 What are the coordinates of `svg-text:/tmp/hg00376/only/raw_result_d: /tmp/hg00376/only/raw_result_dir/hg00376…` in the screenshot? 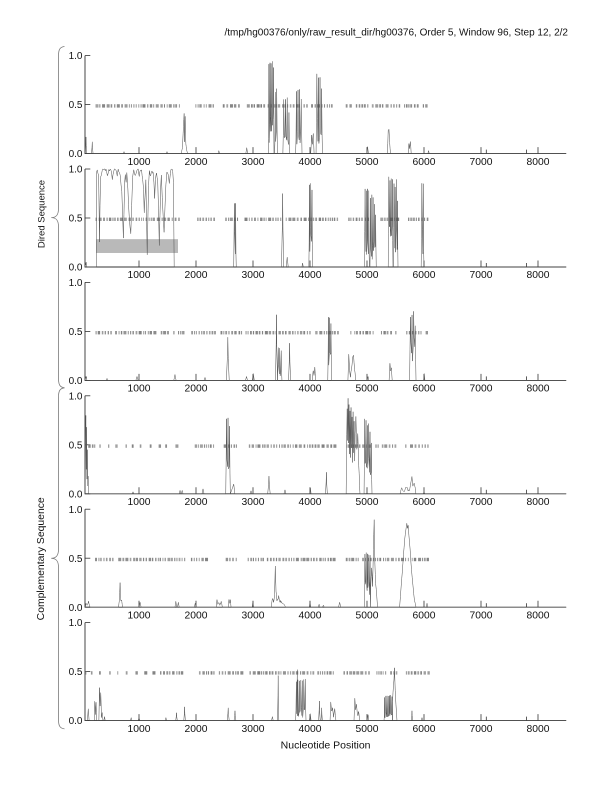 It's located at (396, 33).